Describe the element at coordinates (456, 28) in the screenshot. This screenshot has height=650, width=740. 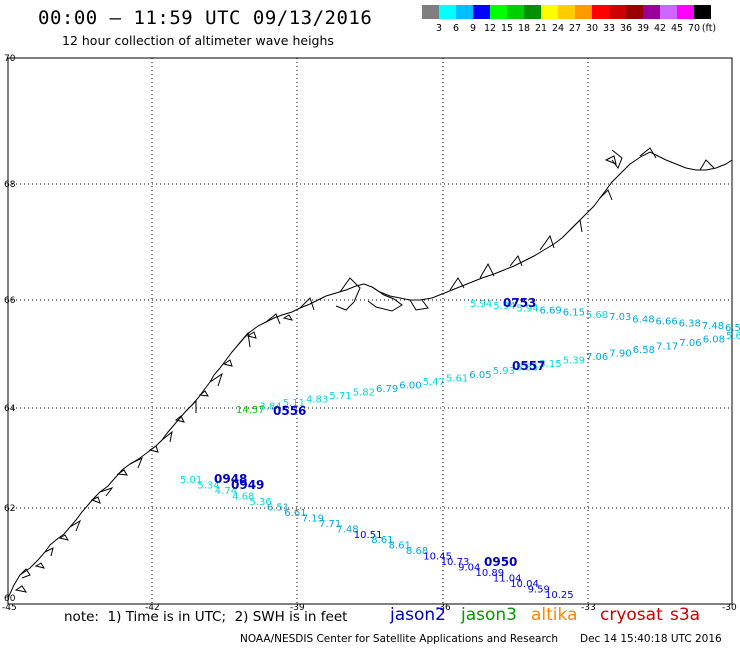
I see `colorbar-label: 6` at that location.